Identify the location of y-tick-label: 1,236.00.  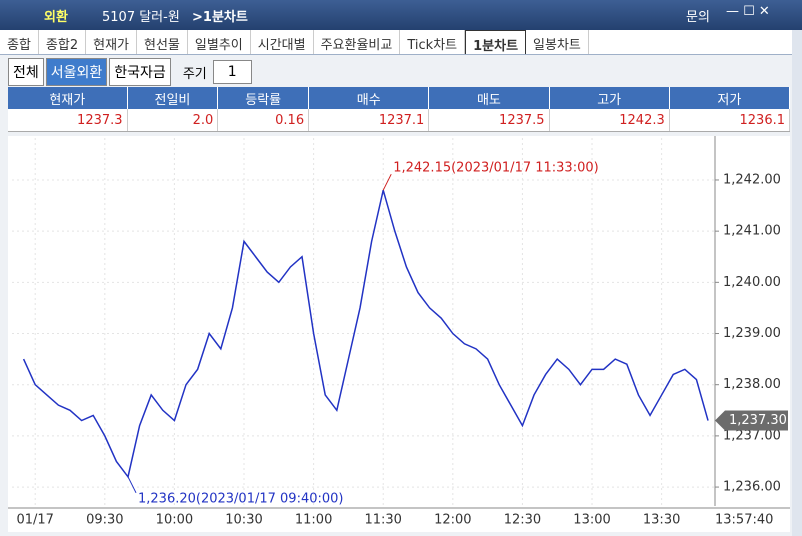
(752, 487).